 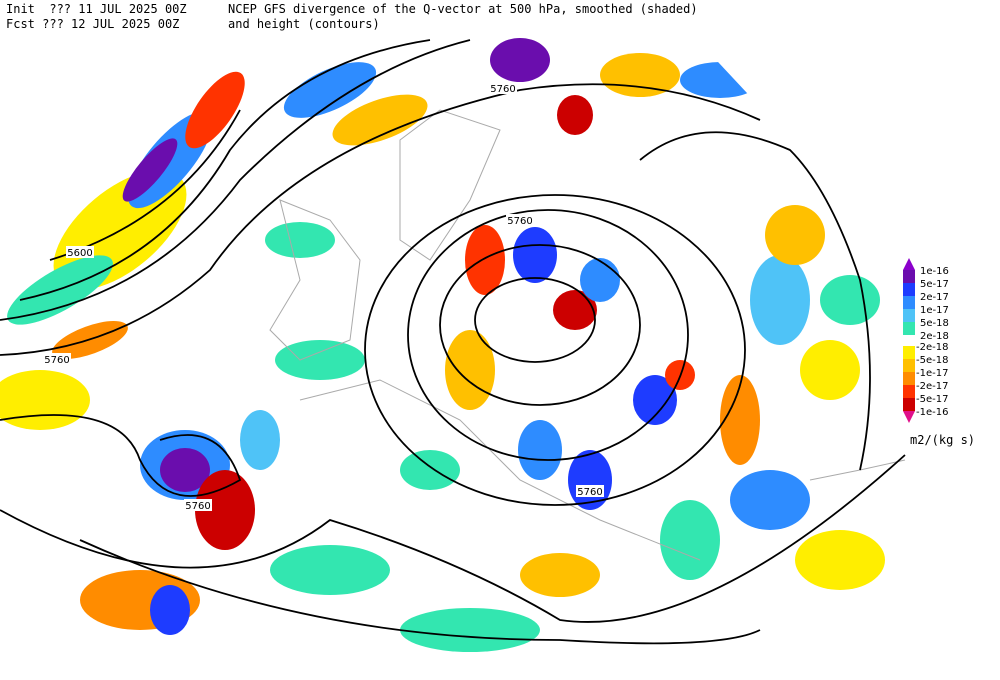 What do you see at coordinates (932, 373) in the screenshot?
I see `colorbar-label: -1e-17` at bounding box center [932, 373].